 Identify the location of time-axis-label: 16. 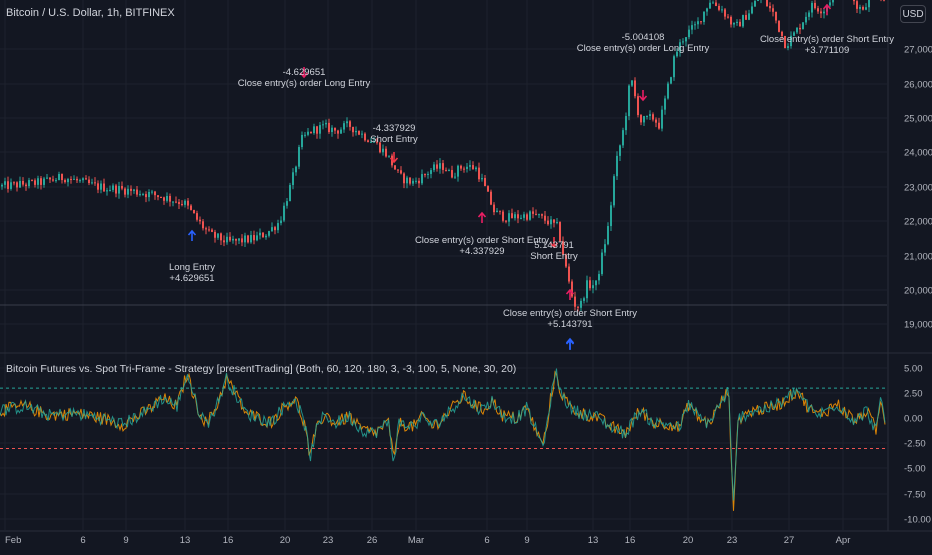
(630, 540).